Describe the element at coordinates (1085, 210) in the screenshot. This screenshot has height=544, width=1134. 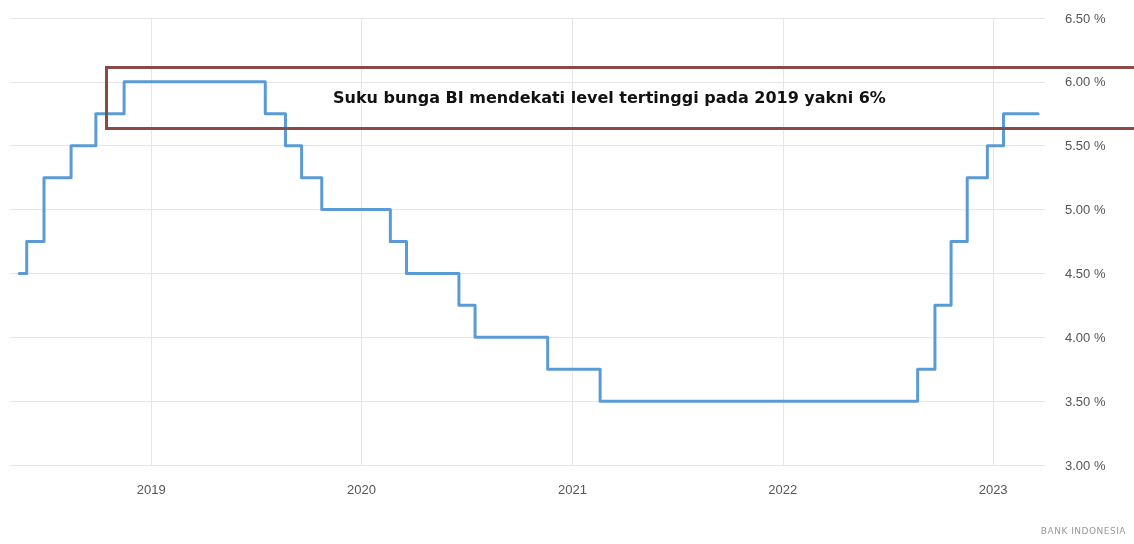
I see `y-tick-label: 5.00 %` at that location.